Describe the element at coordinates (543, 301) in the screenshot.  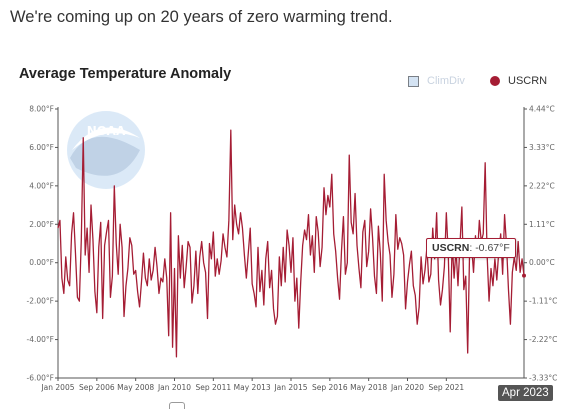
I see `y-tick-label-right: -1.11°C` at that location.